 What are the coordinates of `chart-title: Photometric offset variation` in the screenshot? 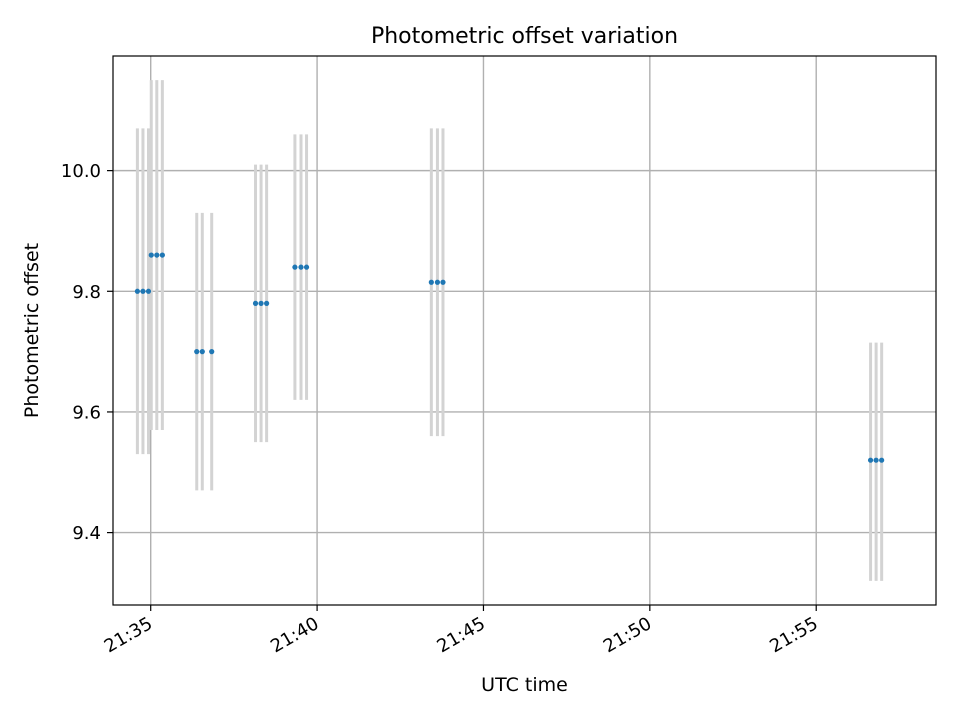 It's located at (524, 36).